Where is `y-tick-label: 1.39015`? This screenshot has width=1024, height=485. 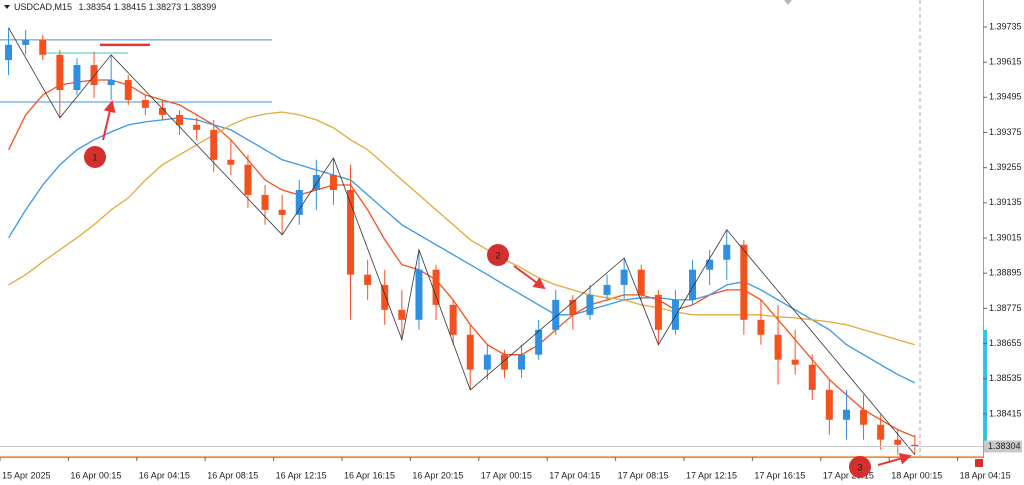
y-tick-label: 1.39015 is located at coordinates (1005, 237).